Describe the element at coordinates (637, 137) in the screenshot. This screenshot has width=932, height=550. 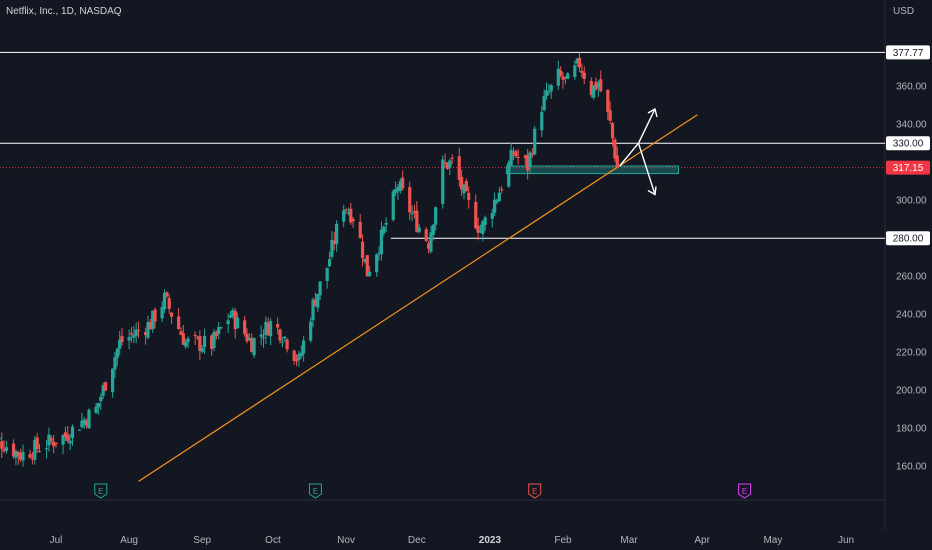
I see `up-arrow-path` at that location.